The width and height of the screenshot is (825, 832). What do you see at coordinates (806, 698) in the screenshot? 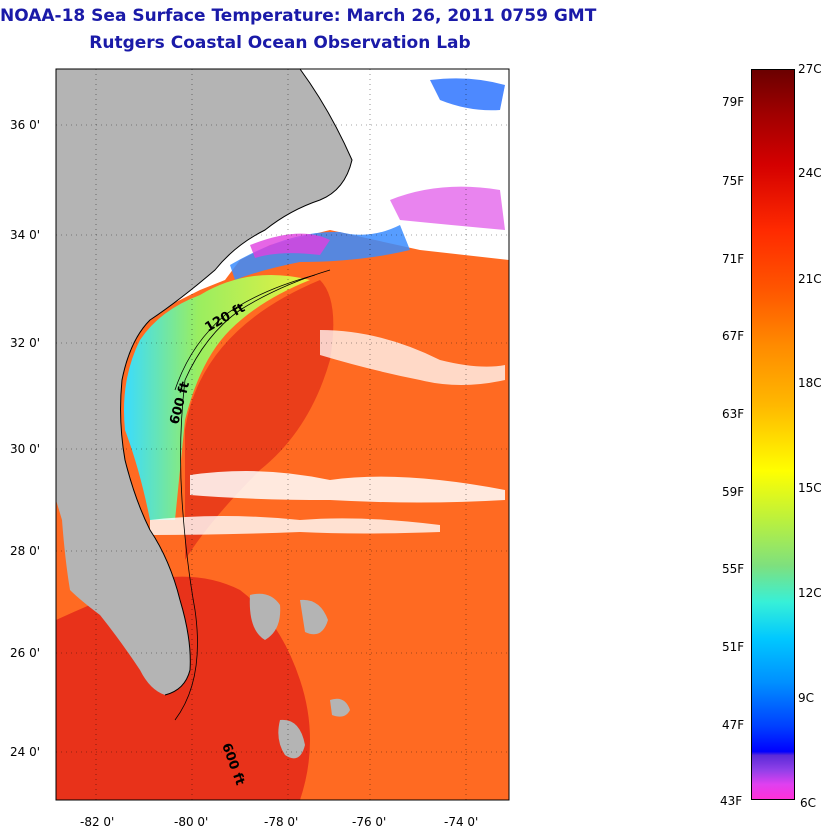
I see `colorbar-c-label: 9C` at bounding box center [806, 698].